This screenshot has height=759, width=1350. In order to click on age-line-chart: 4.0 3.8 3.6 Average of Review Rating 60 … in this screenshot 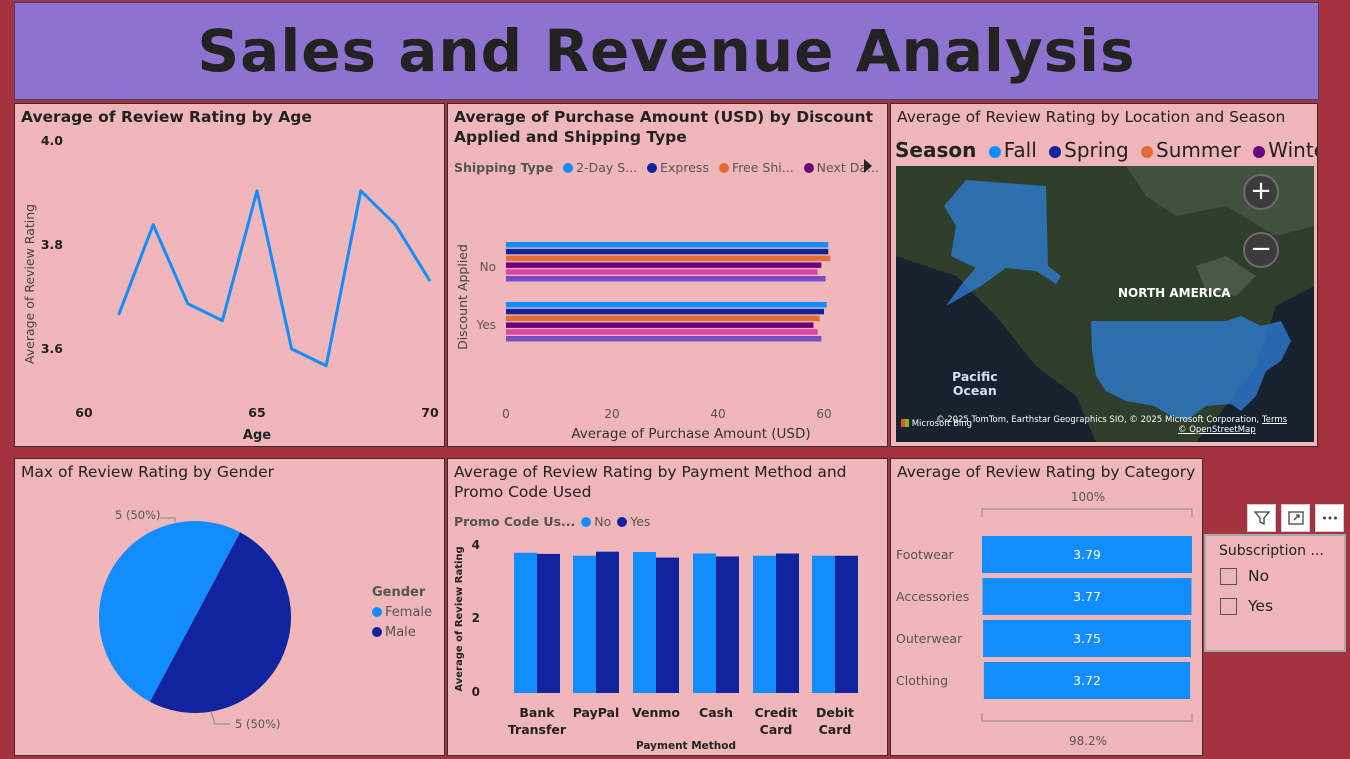, I will do `click(230, 288)`.